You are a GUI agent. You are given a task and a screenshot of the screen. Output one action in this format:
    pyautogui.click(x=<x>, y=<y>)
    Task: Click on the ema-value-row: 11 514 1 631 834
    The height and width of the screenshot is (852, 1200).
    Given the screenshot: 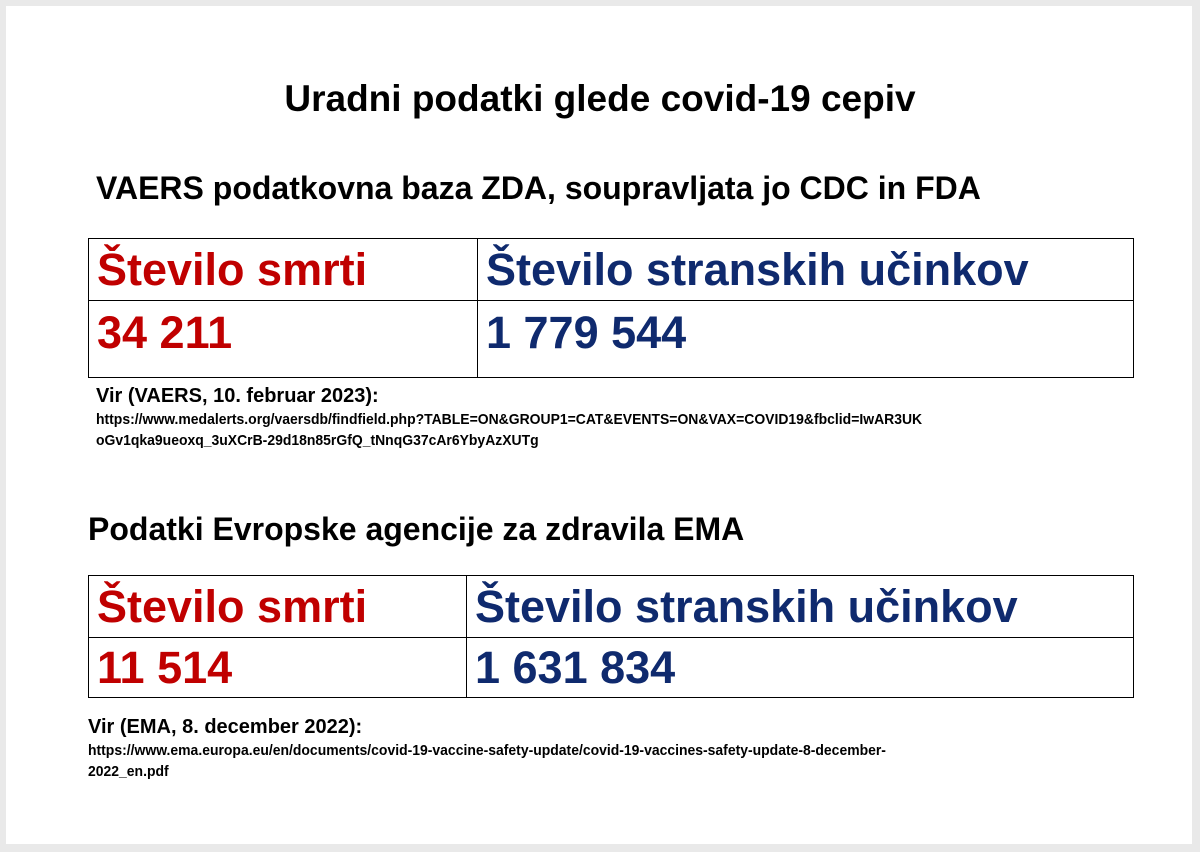 What is the action you would take?
    pyautogui.click(x=611, y=667)
    